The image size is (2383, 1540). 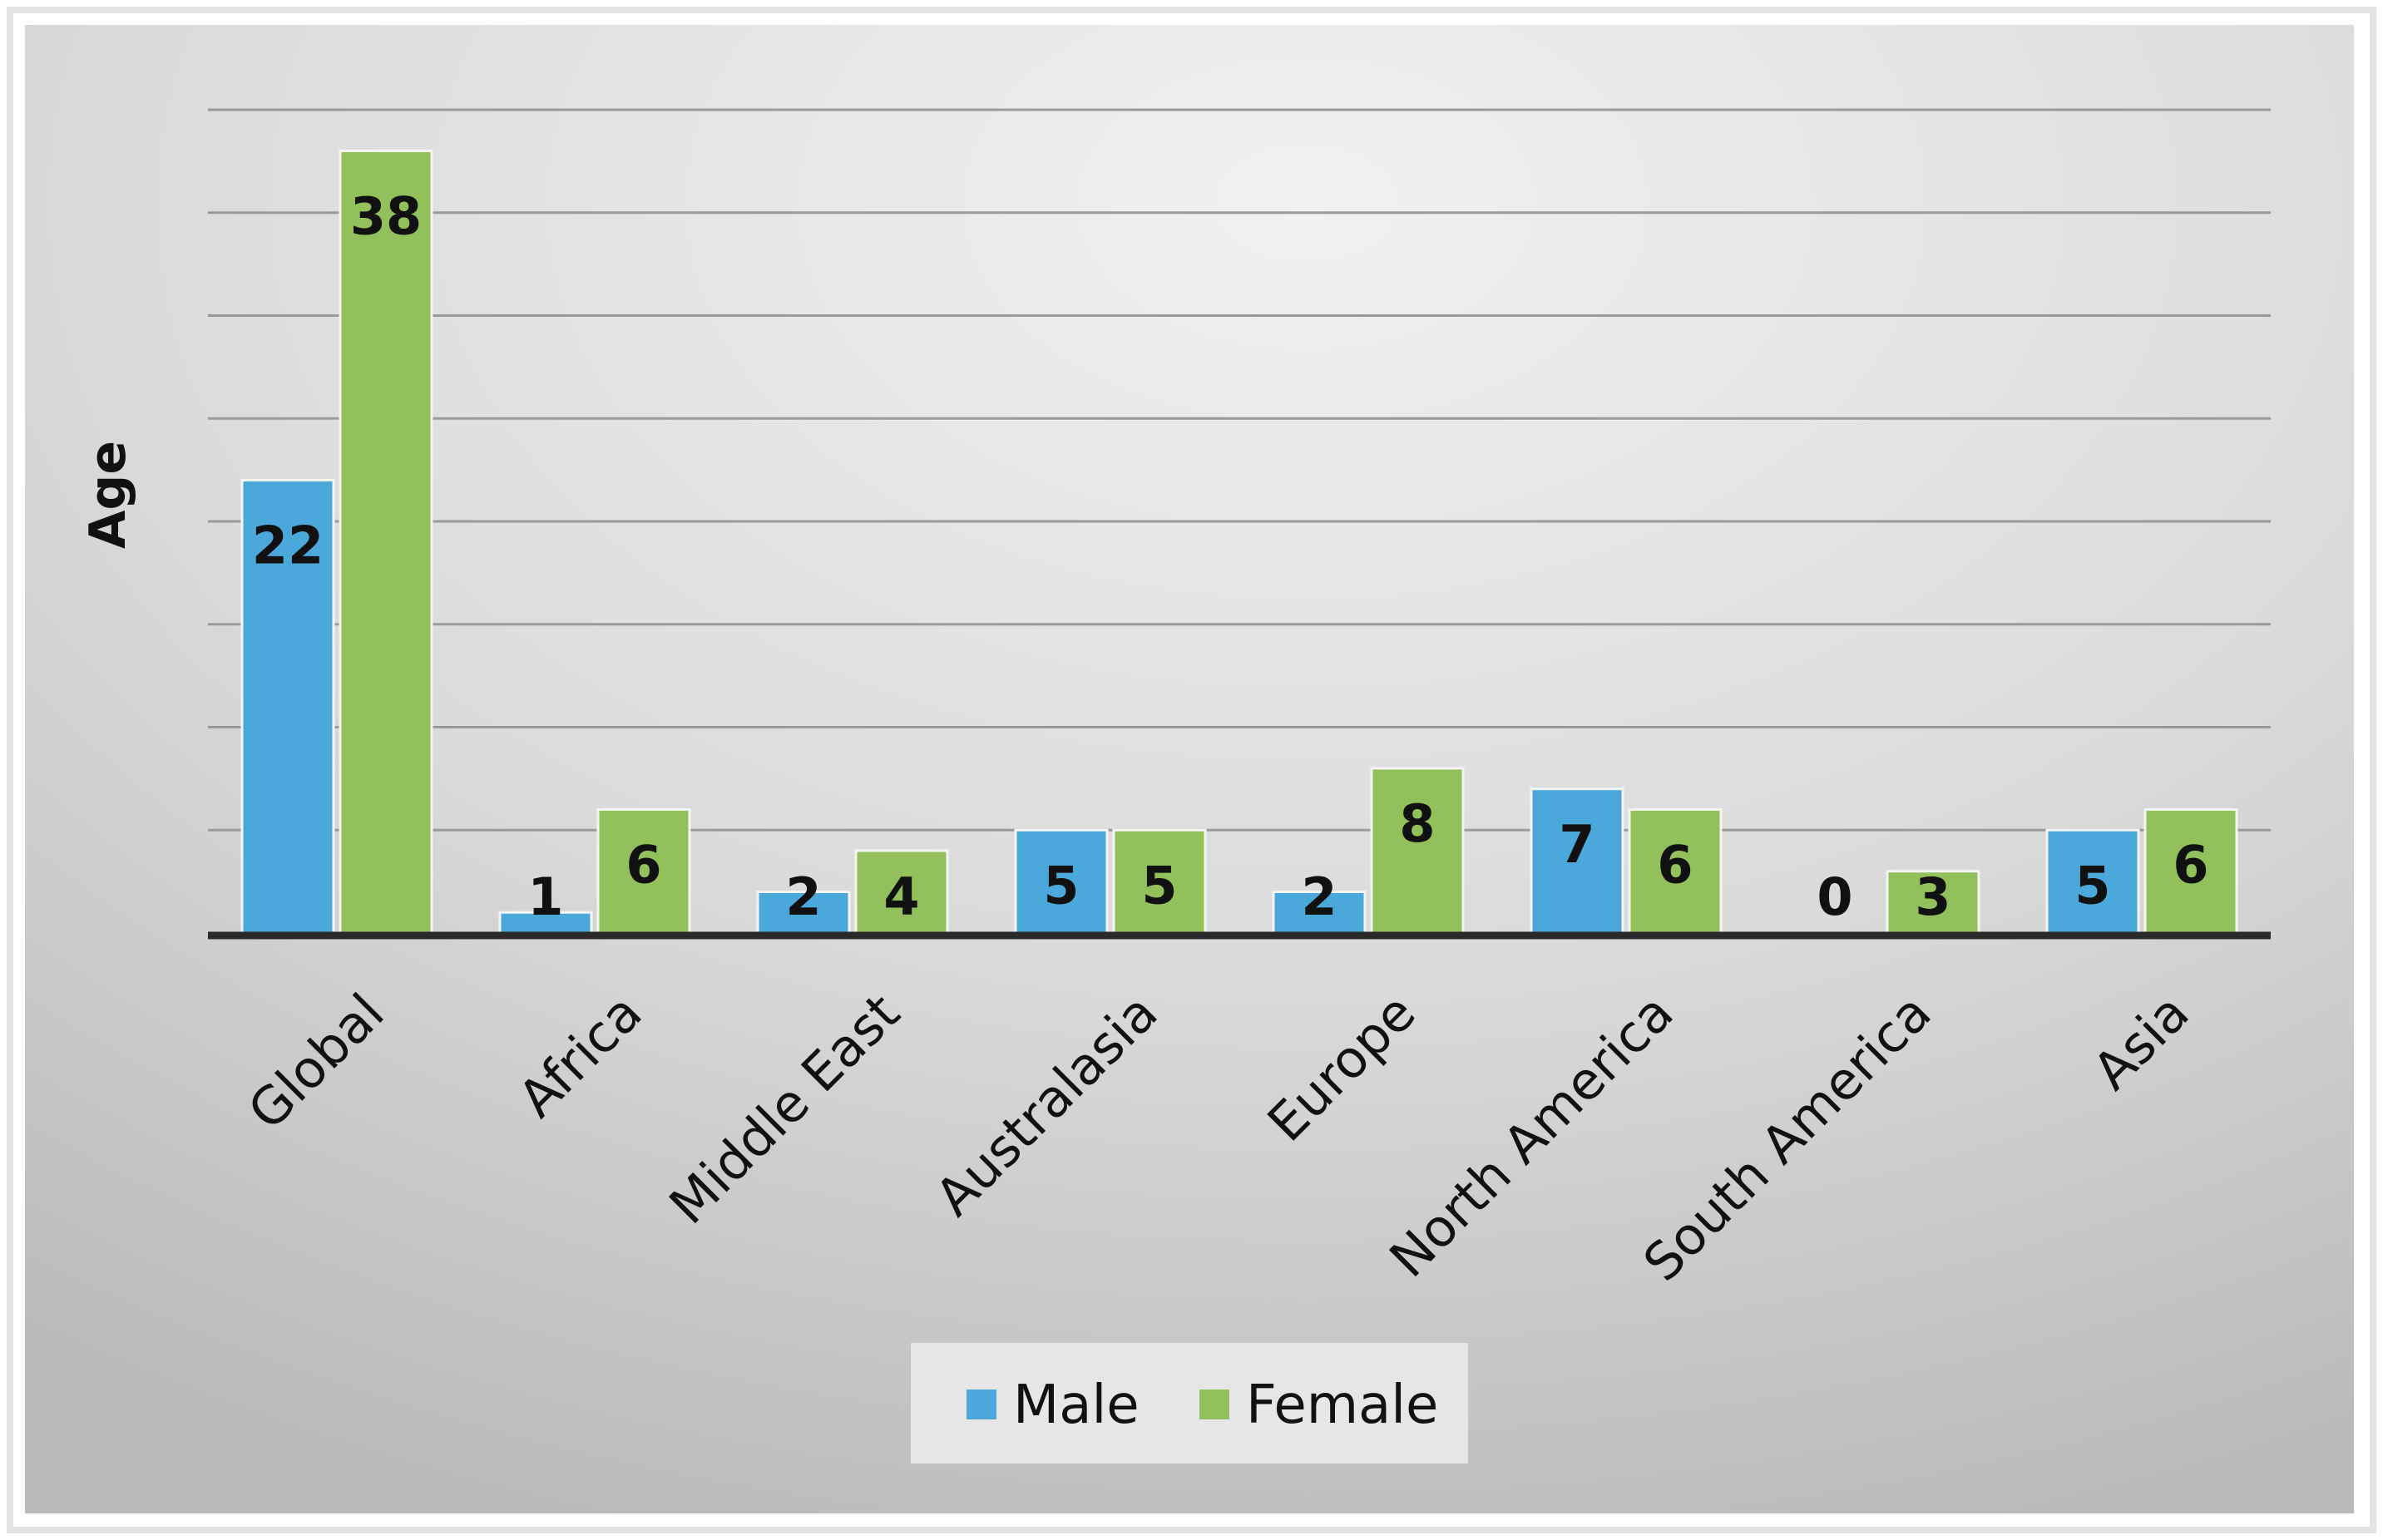 I want to click on legend-swatch-male, so click(x=982, y=1404).